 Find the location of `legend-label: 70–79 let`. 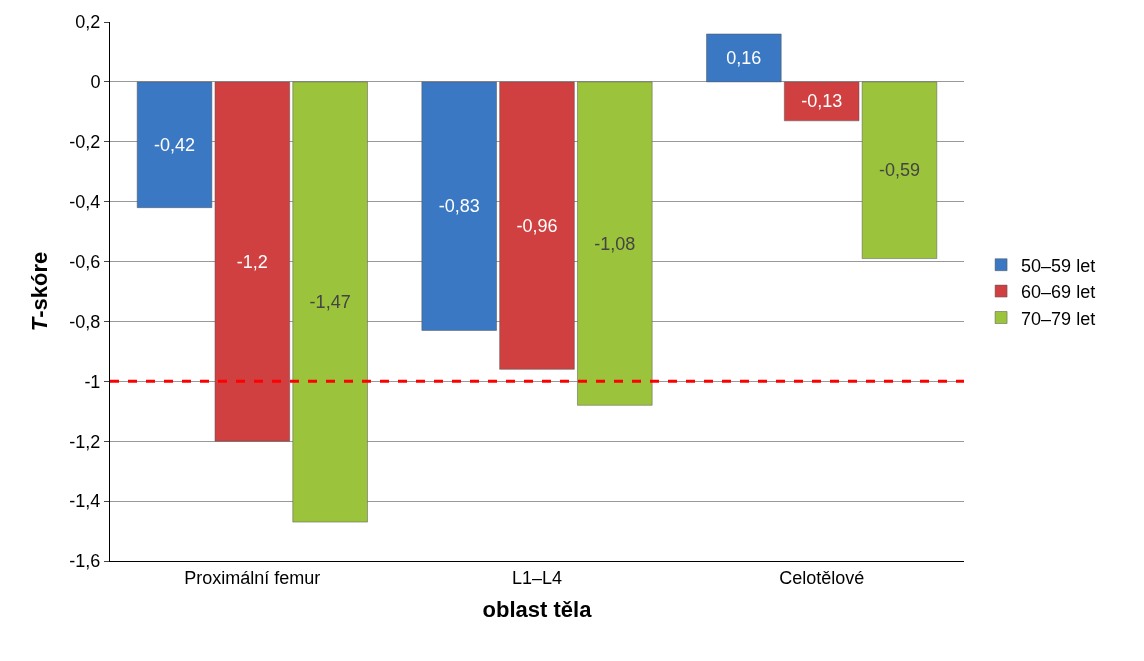

legend-label: 70–79 let is located at coordinates (1058, 318).